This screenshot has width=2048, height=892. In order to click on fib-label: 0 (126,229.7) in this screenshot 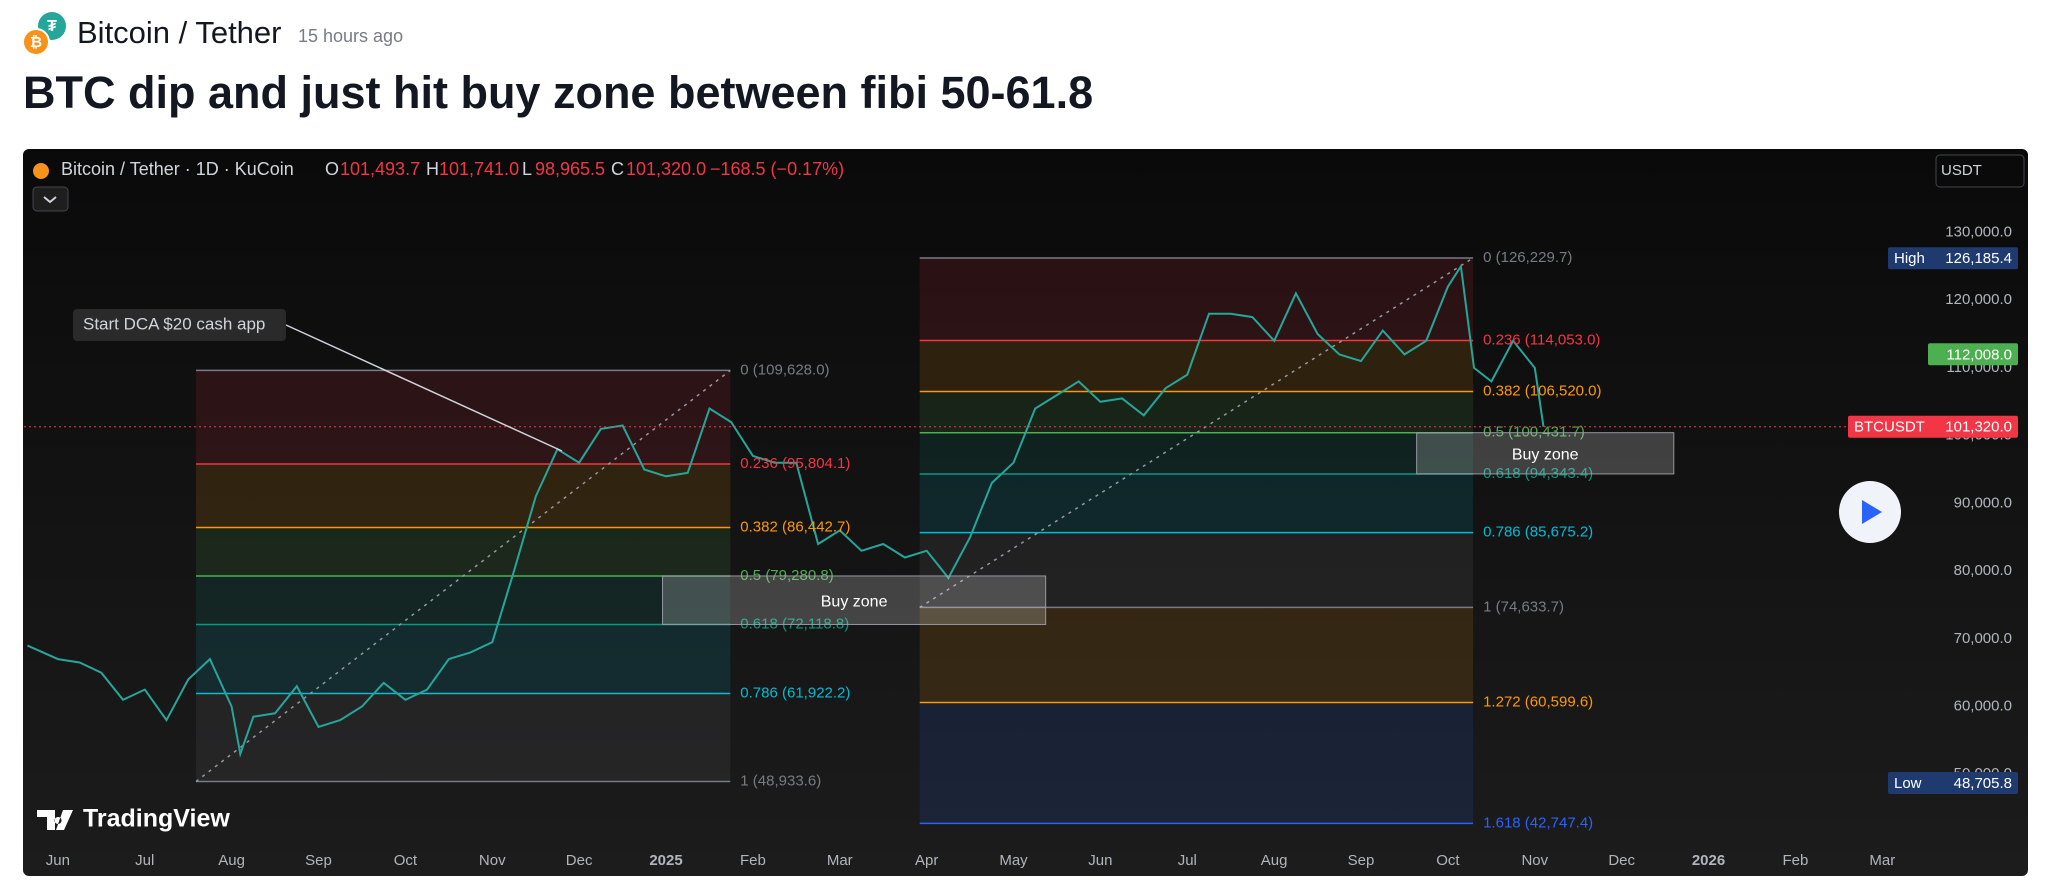, I will do `click(1527, 257)`.